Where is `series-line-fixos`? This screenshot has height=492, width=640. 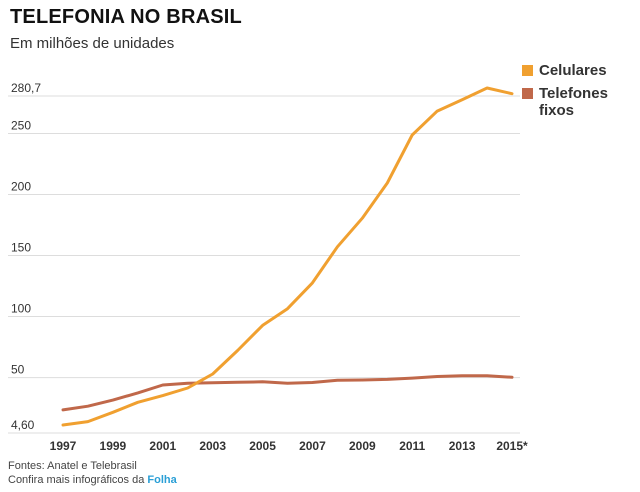 series-line-fixos is located at coordinates (287, 393).